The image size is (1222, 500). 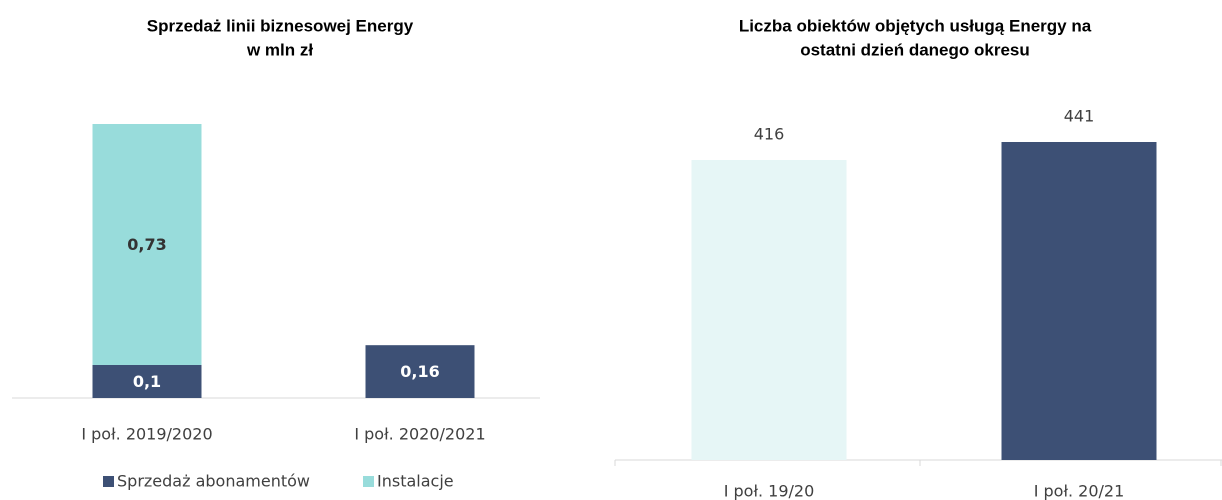 What do you see at coordinates (146, 434) in the screenshot?
I see `x-tick-label: I poł. 2019/2020` at bounding box center [146, 434].